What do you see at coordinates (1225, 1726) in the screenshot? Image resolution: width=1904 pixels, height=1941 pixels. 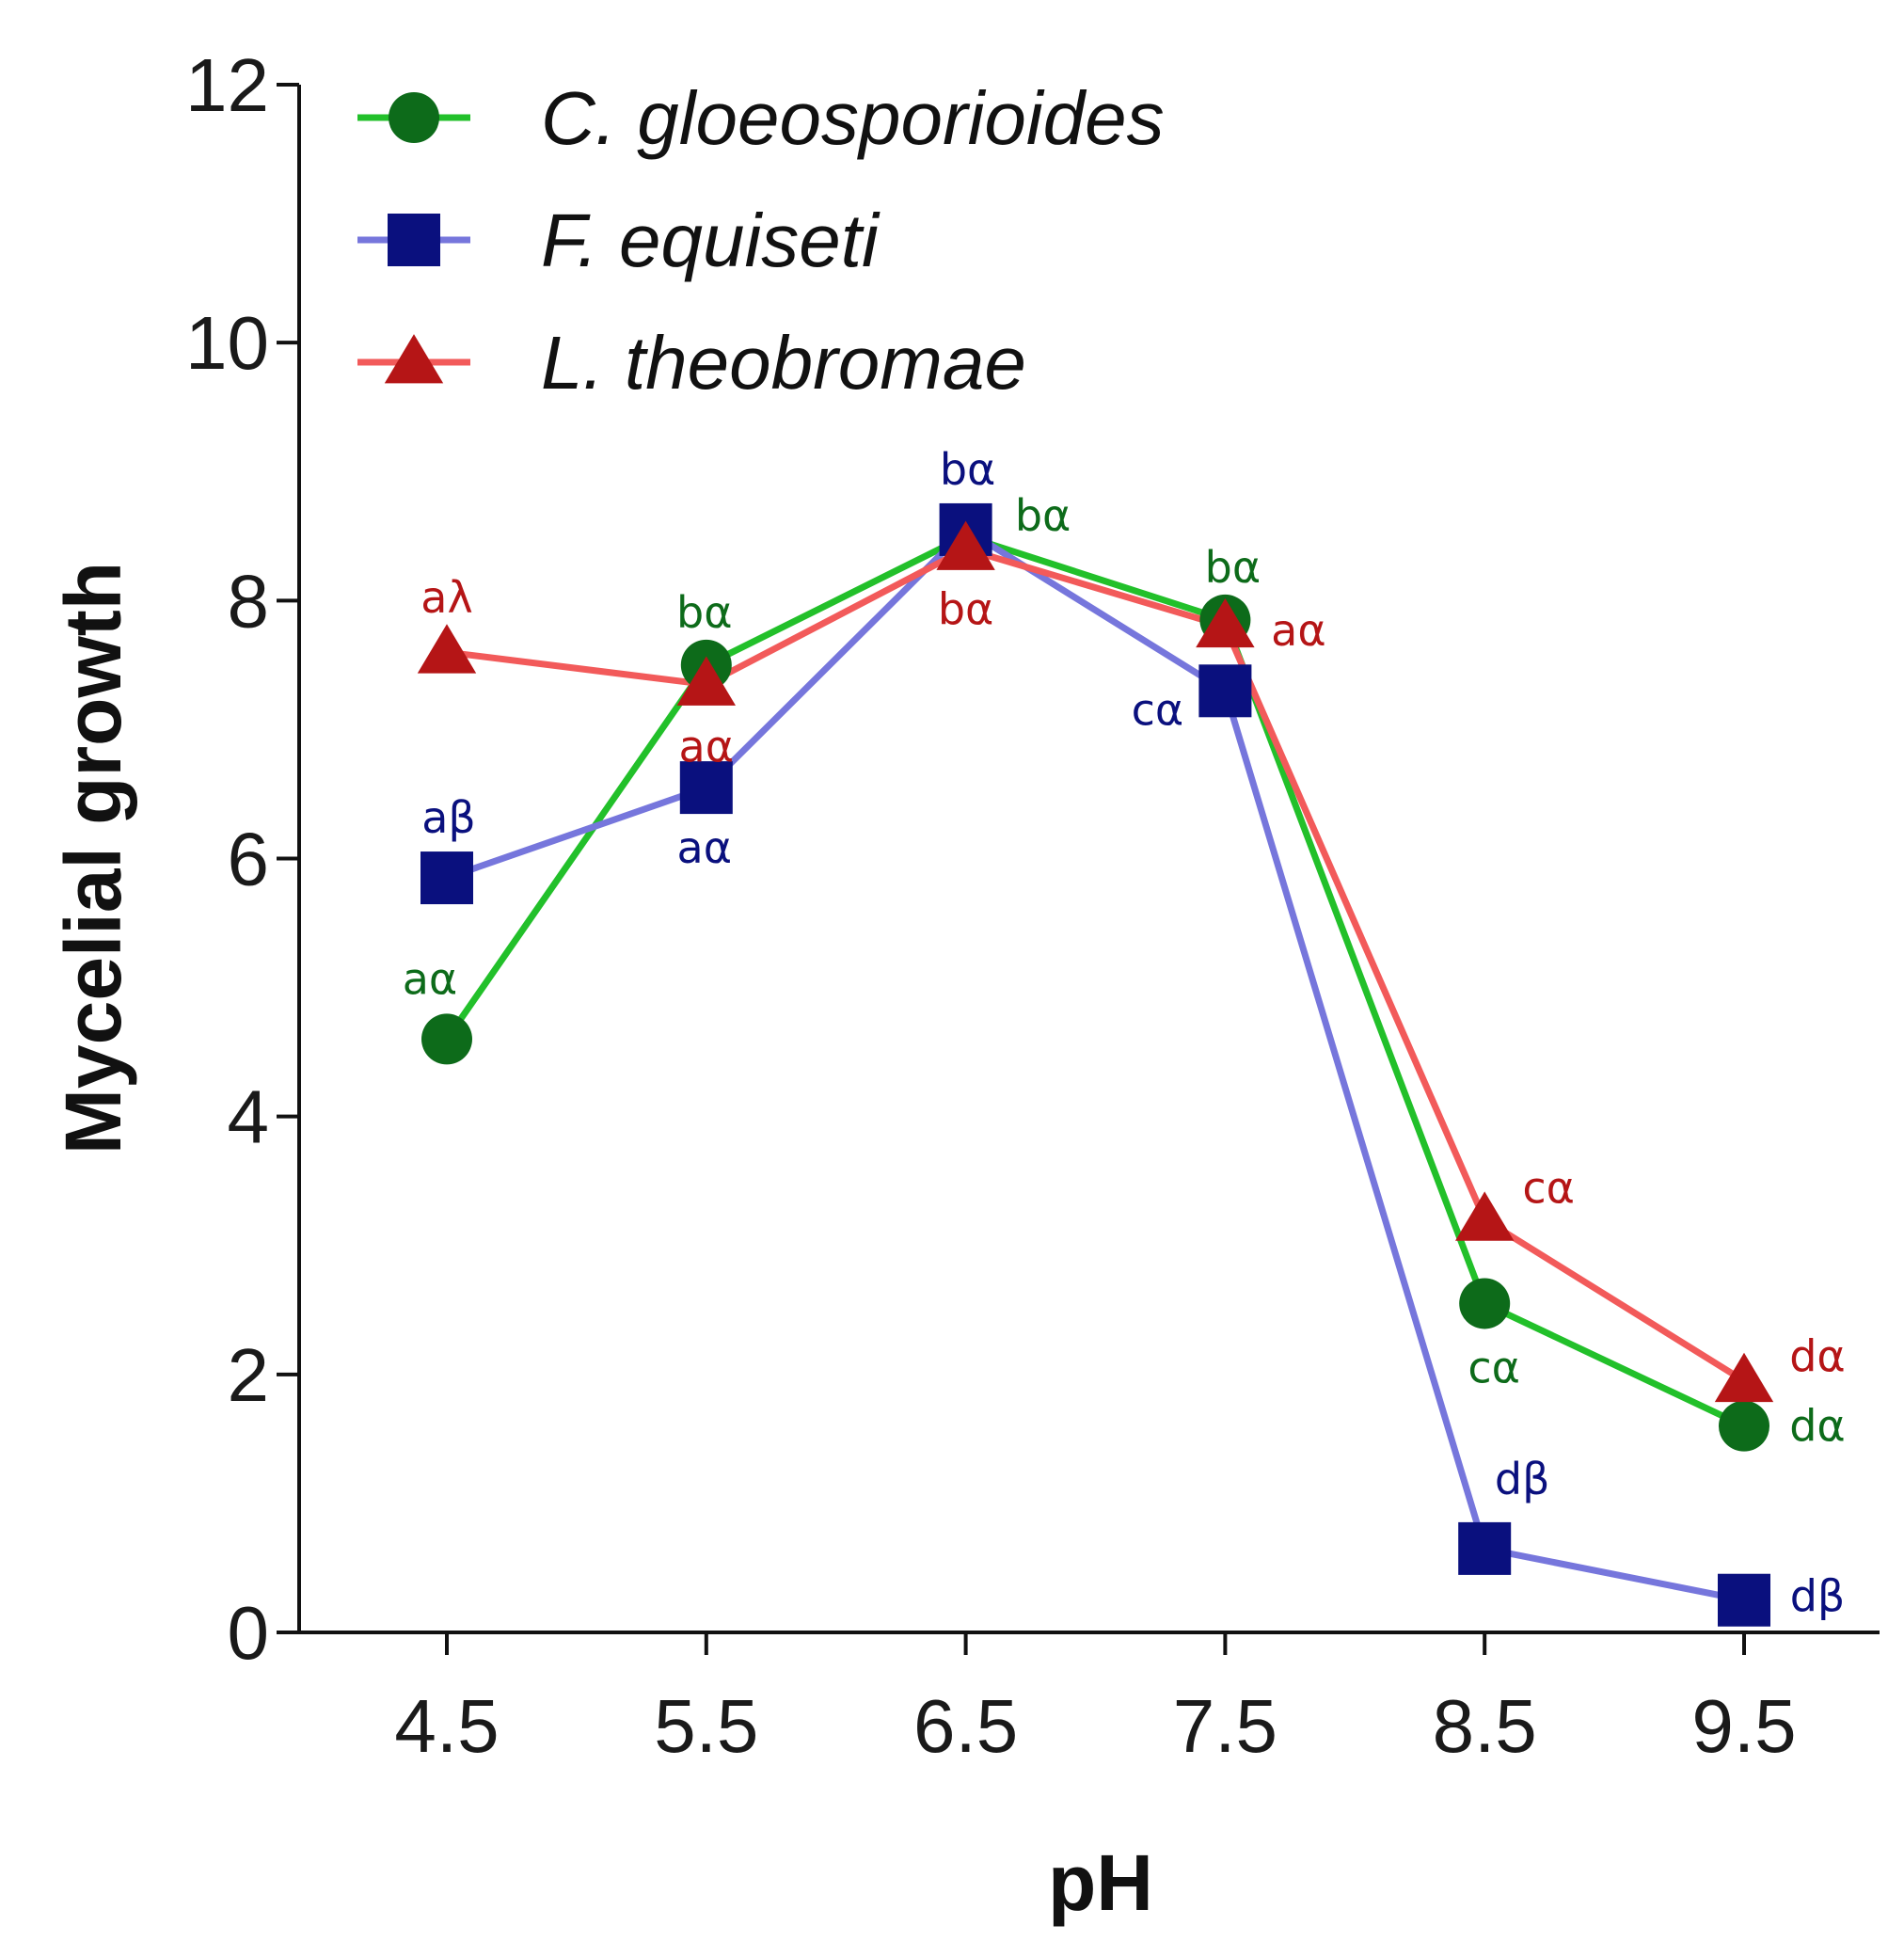 I see `x-tick-label: 7.5` at bounding box center [1225, 1726].